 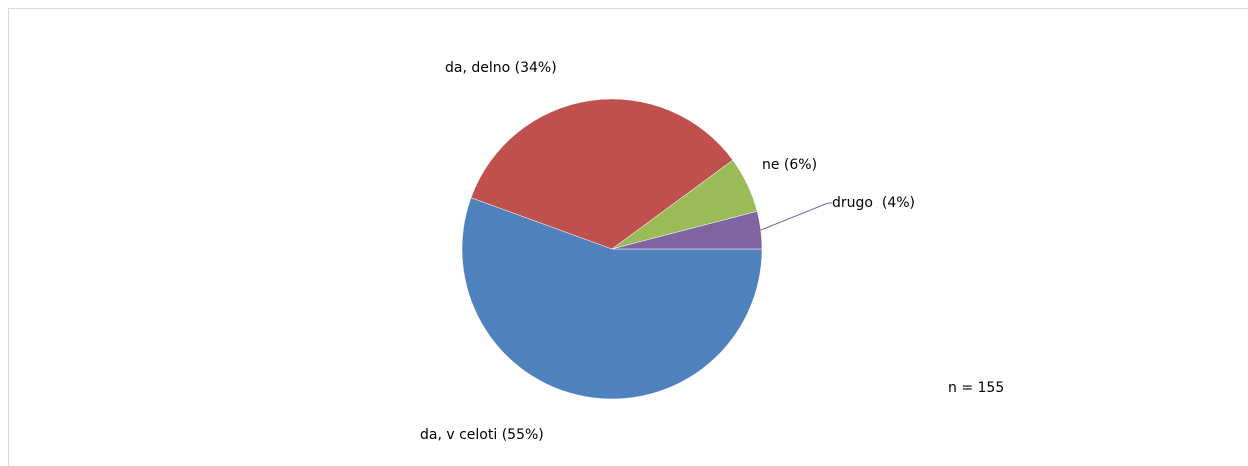 I want to click on slice-label: drugo (4%), so click(x=873, y=203).